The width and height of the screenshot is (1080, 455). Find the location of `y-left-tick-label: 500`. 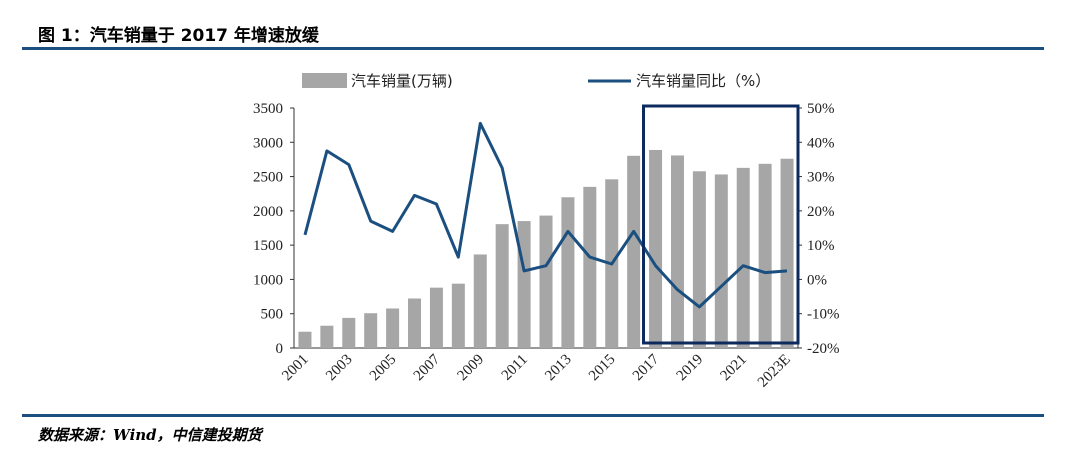

y-left-tick-label: 500 is located at coordinates (272, 315).